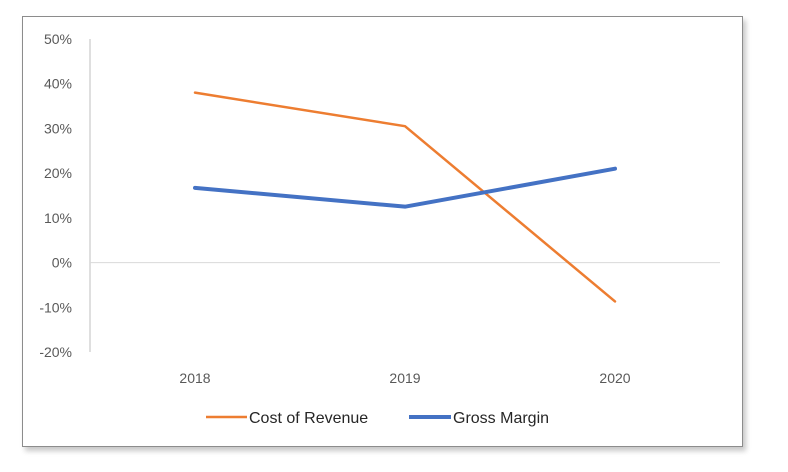  What do you see at coordinates (58, 128) in the screenshot?
I see `y-tick-label: 30%` at bounding box center [58, 128].